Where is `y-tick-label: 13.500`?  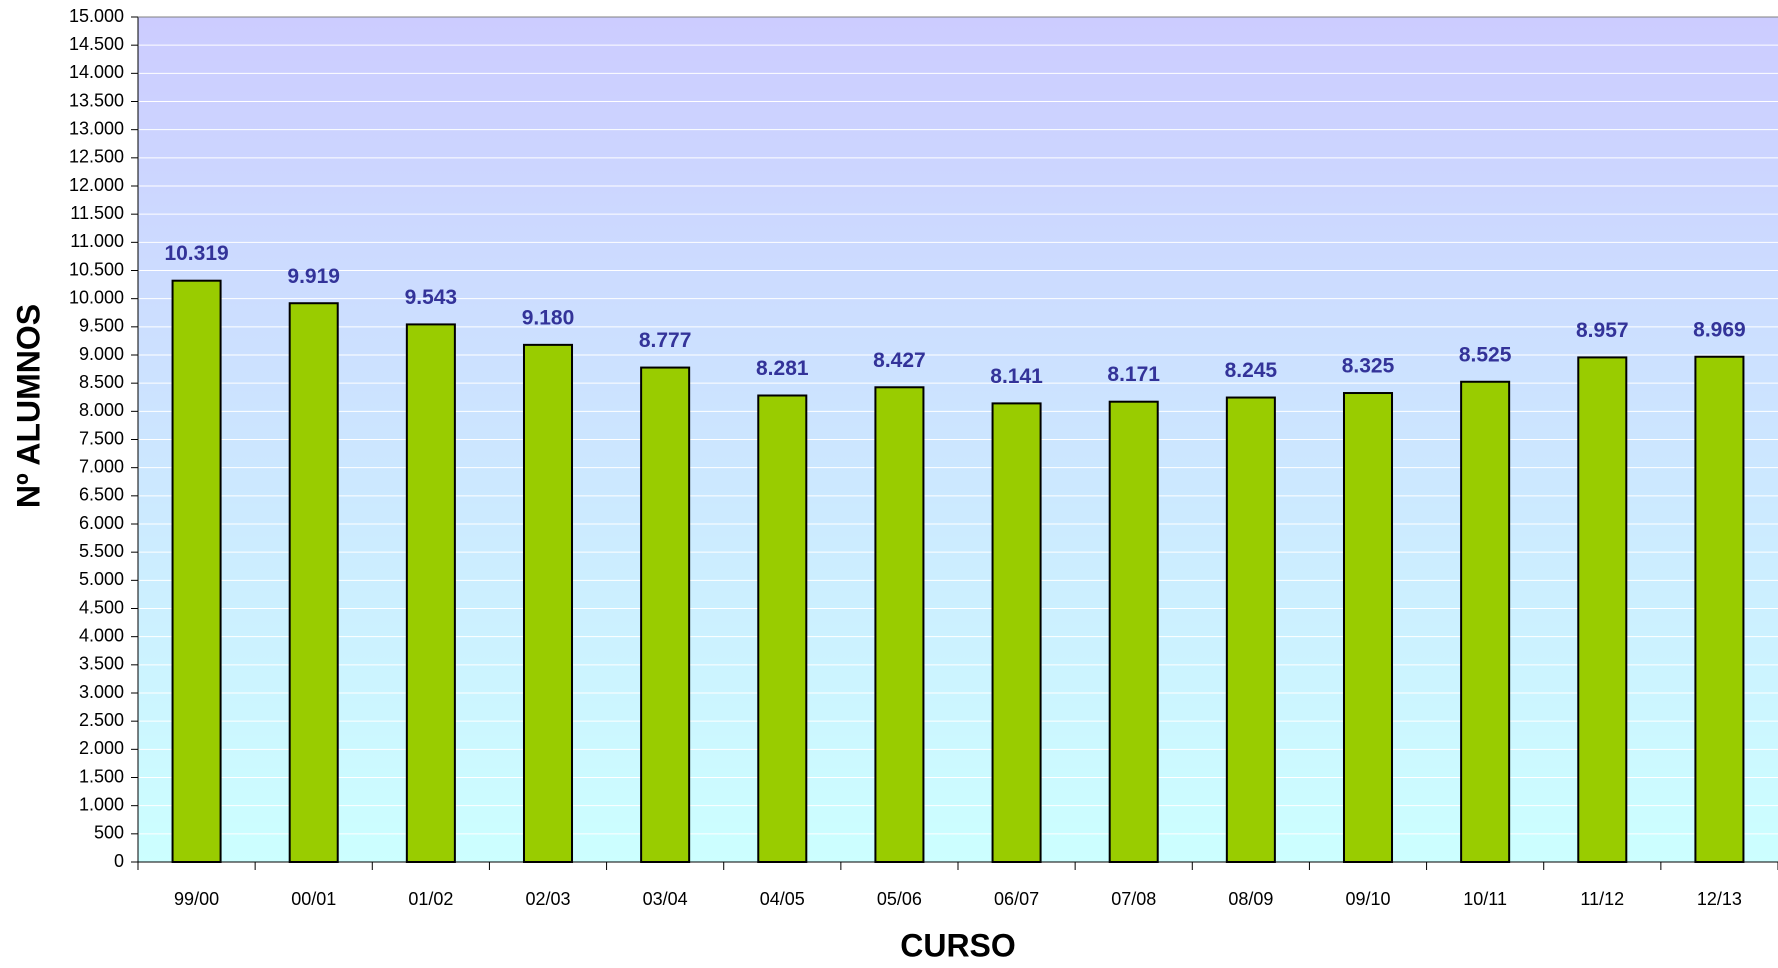
y-tick-label: 13.500 is located at coordinates (96, 100).